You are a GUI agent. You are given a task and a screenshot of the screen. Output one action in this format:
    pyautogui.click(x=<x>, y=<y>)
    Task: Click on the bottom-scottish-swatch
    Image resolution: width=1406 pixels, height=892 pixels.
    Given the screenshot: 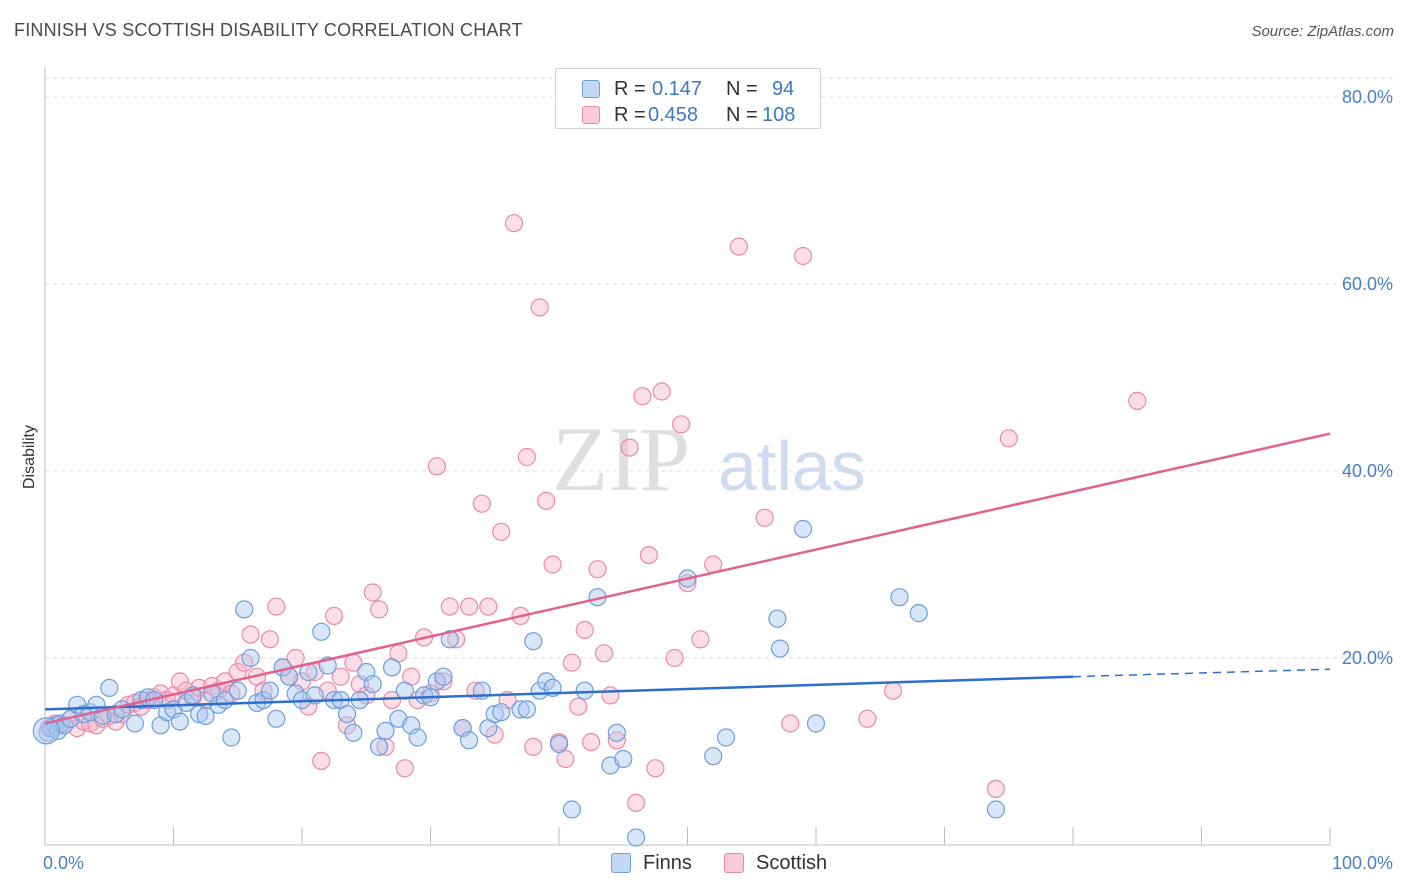 What is the action you would take?
    pyautogui.click(x=734, y=863)
    